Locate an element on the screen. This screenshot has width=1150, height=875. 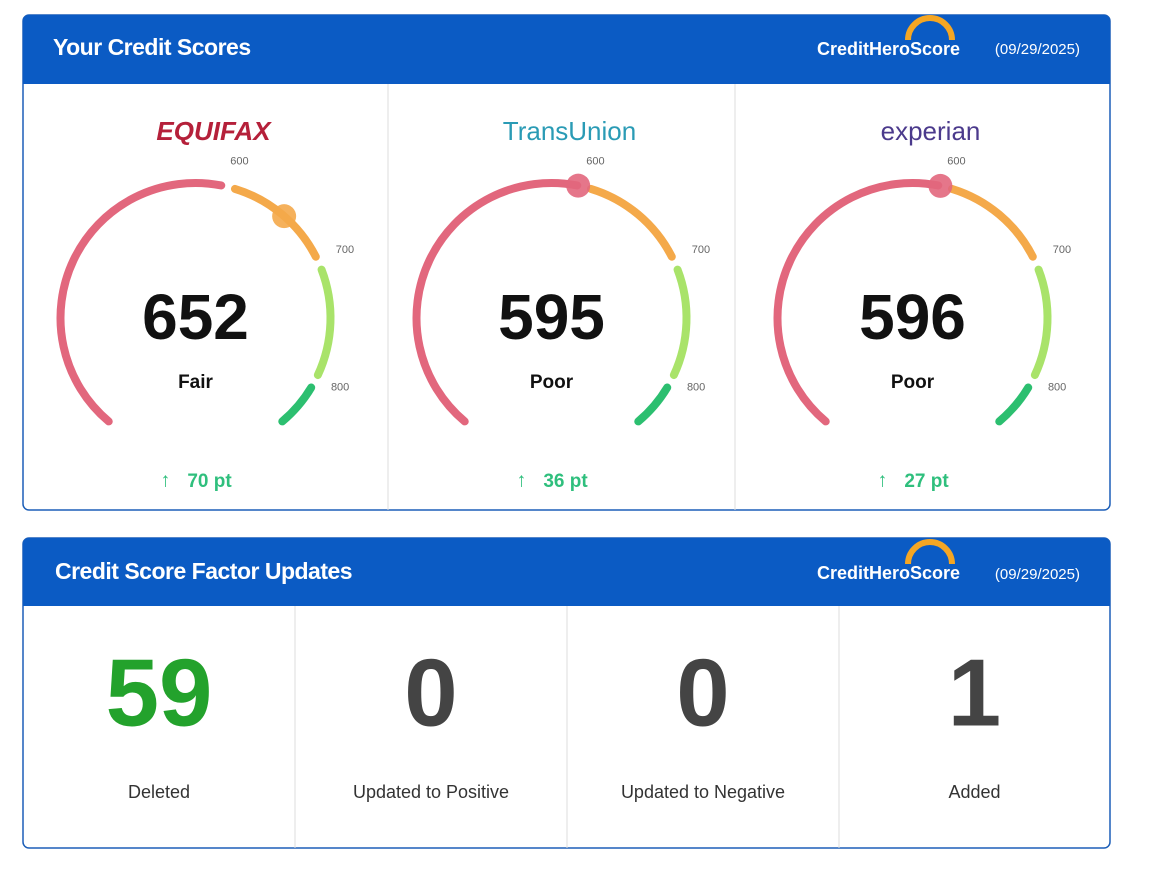
score: 652 is located at coordinates (195, 317).